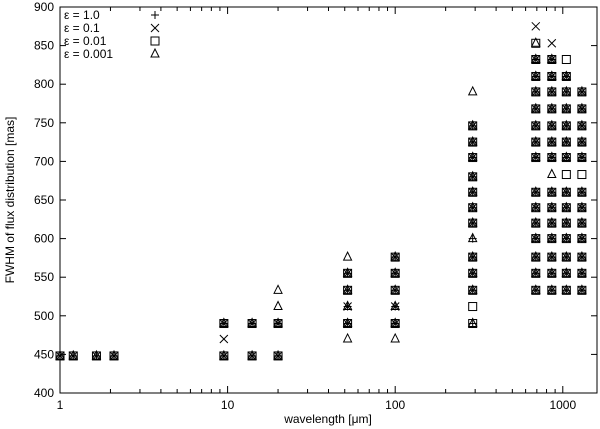 The image size is (600, 429). I want to click on x-tick-label: 1, so click(60, 405).